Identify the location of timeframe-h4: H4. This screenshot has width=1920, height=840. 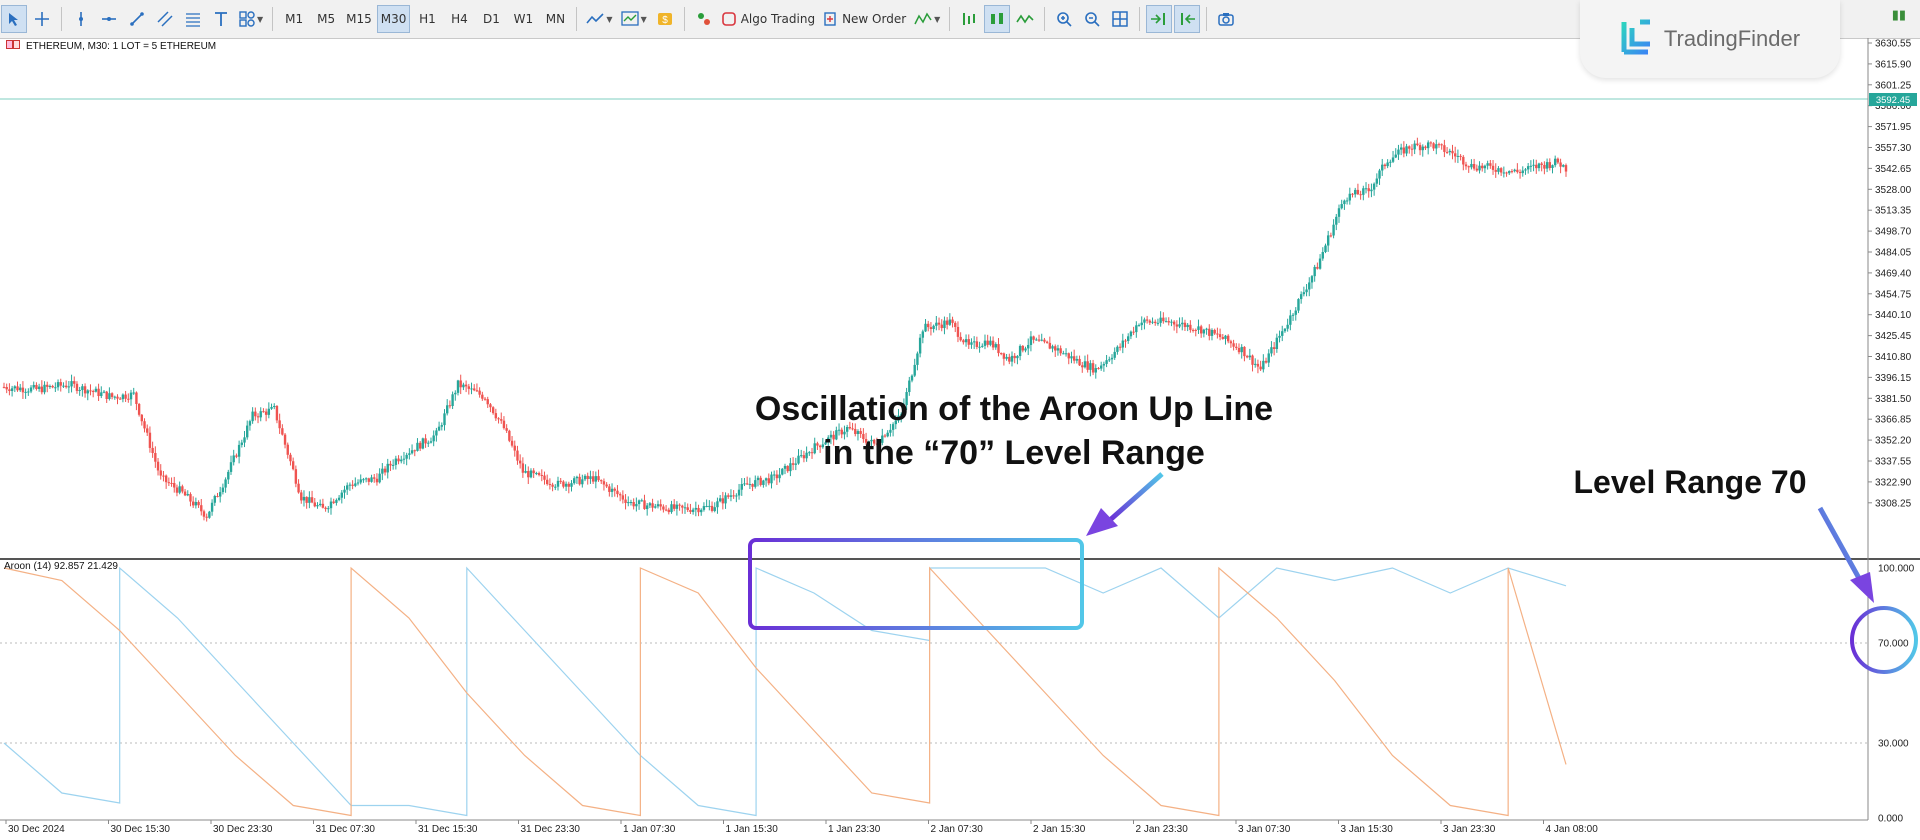
(459, 19).